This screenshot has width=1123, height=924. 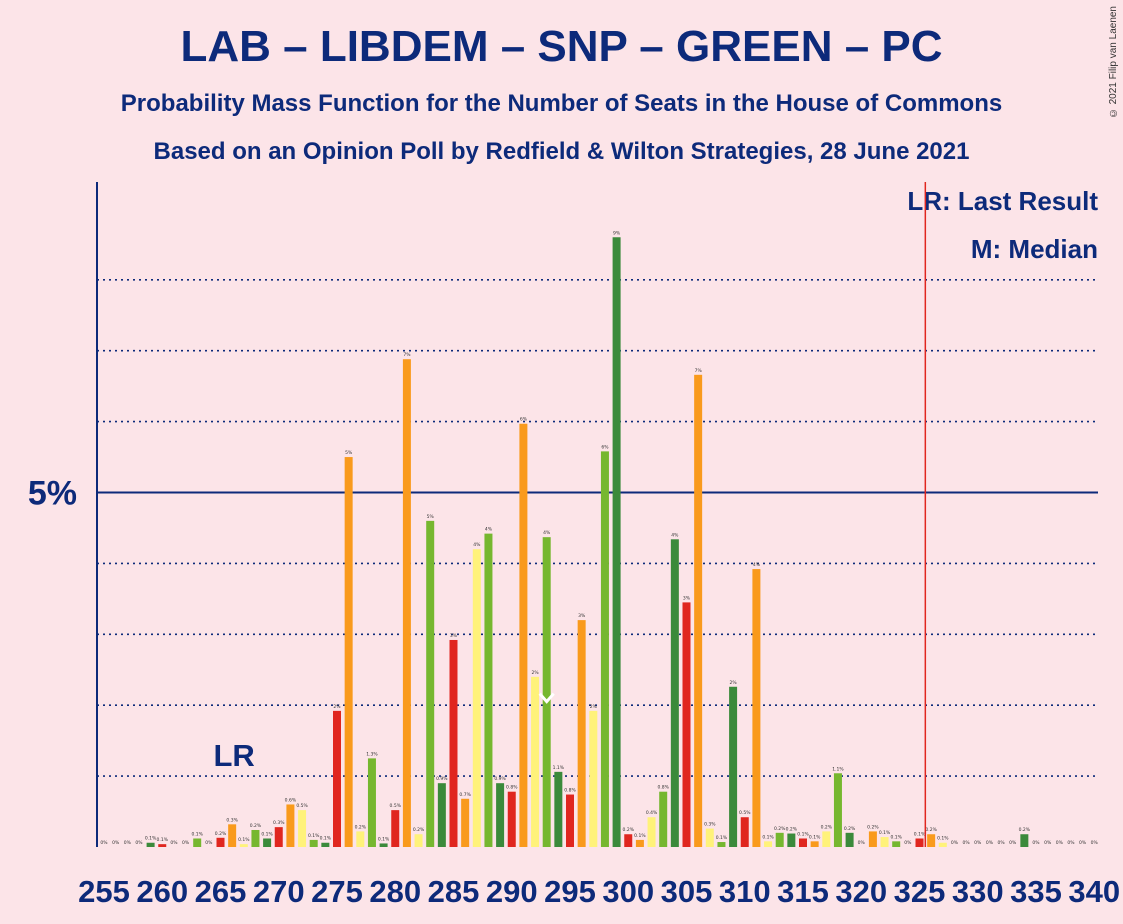 What do you see at coordinates (512, 891) in the screenshot?
I see `x-tick-label-290: 290` at bounding box center [512, 891].